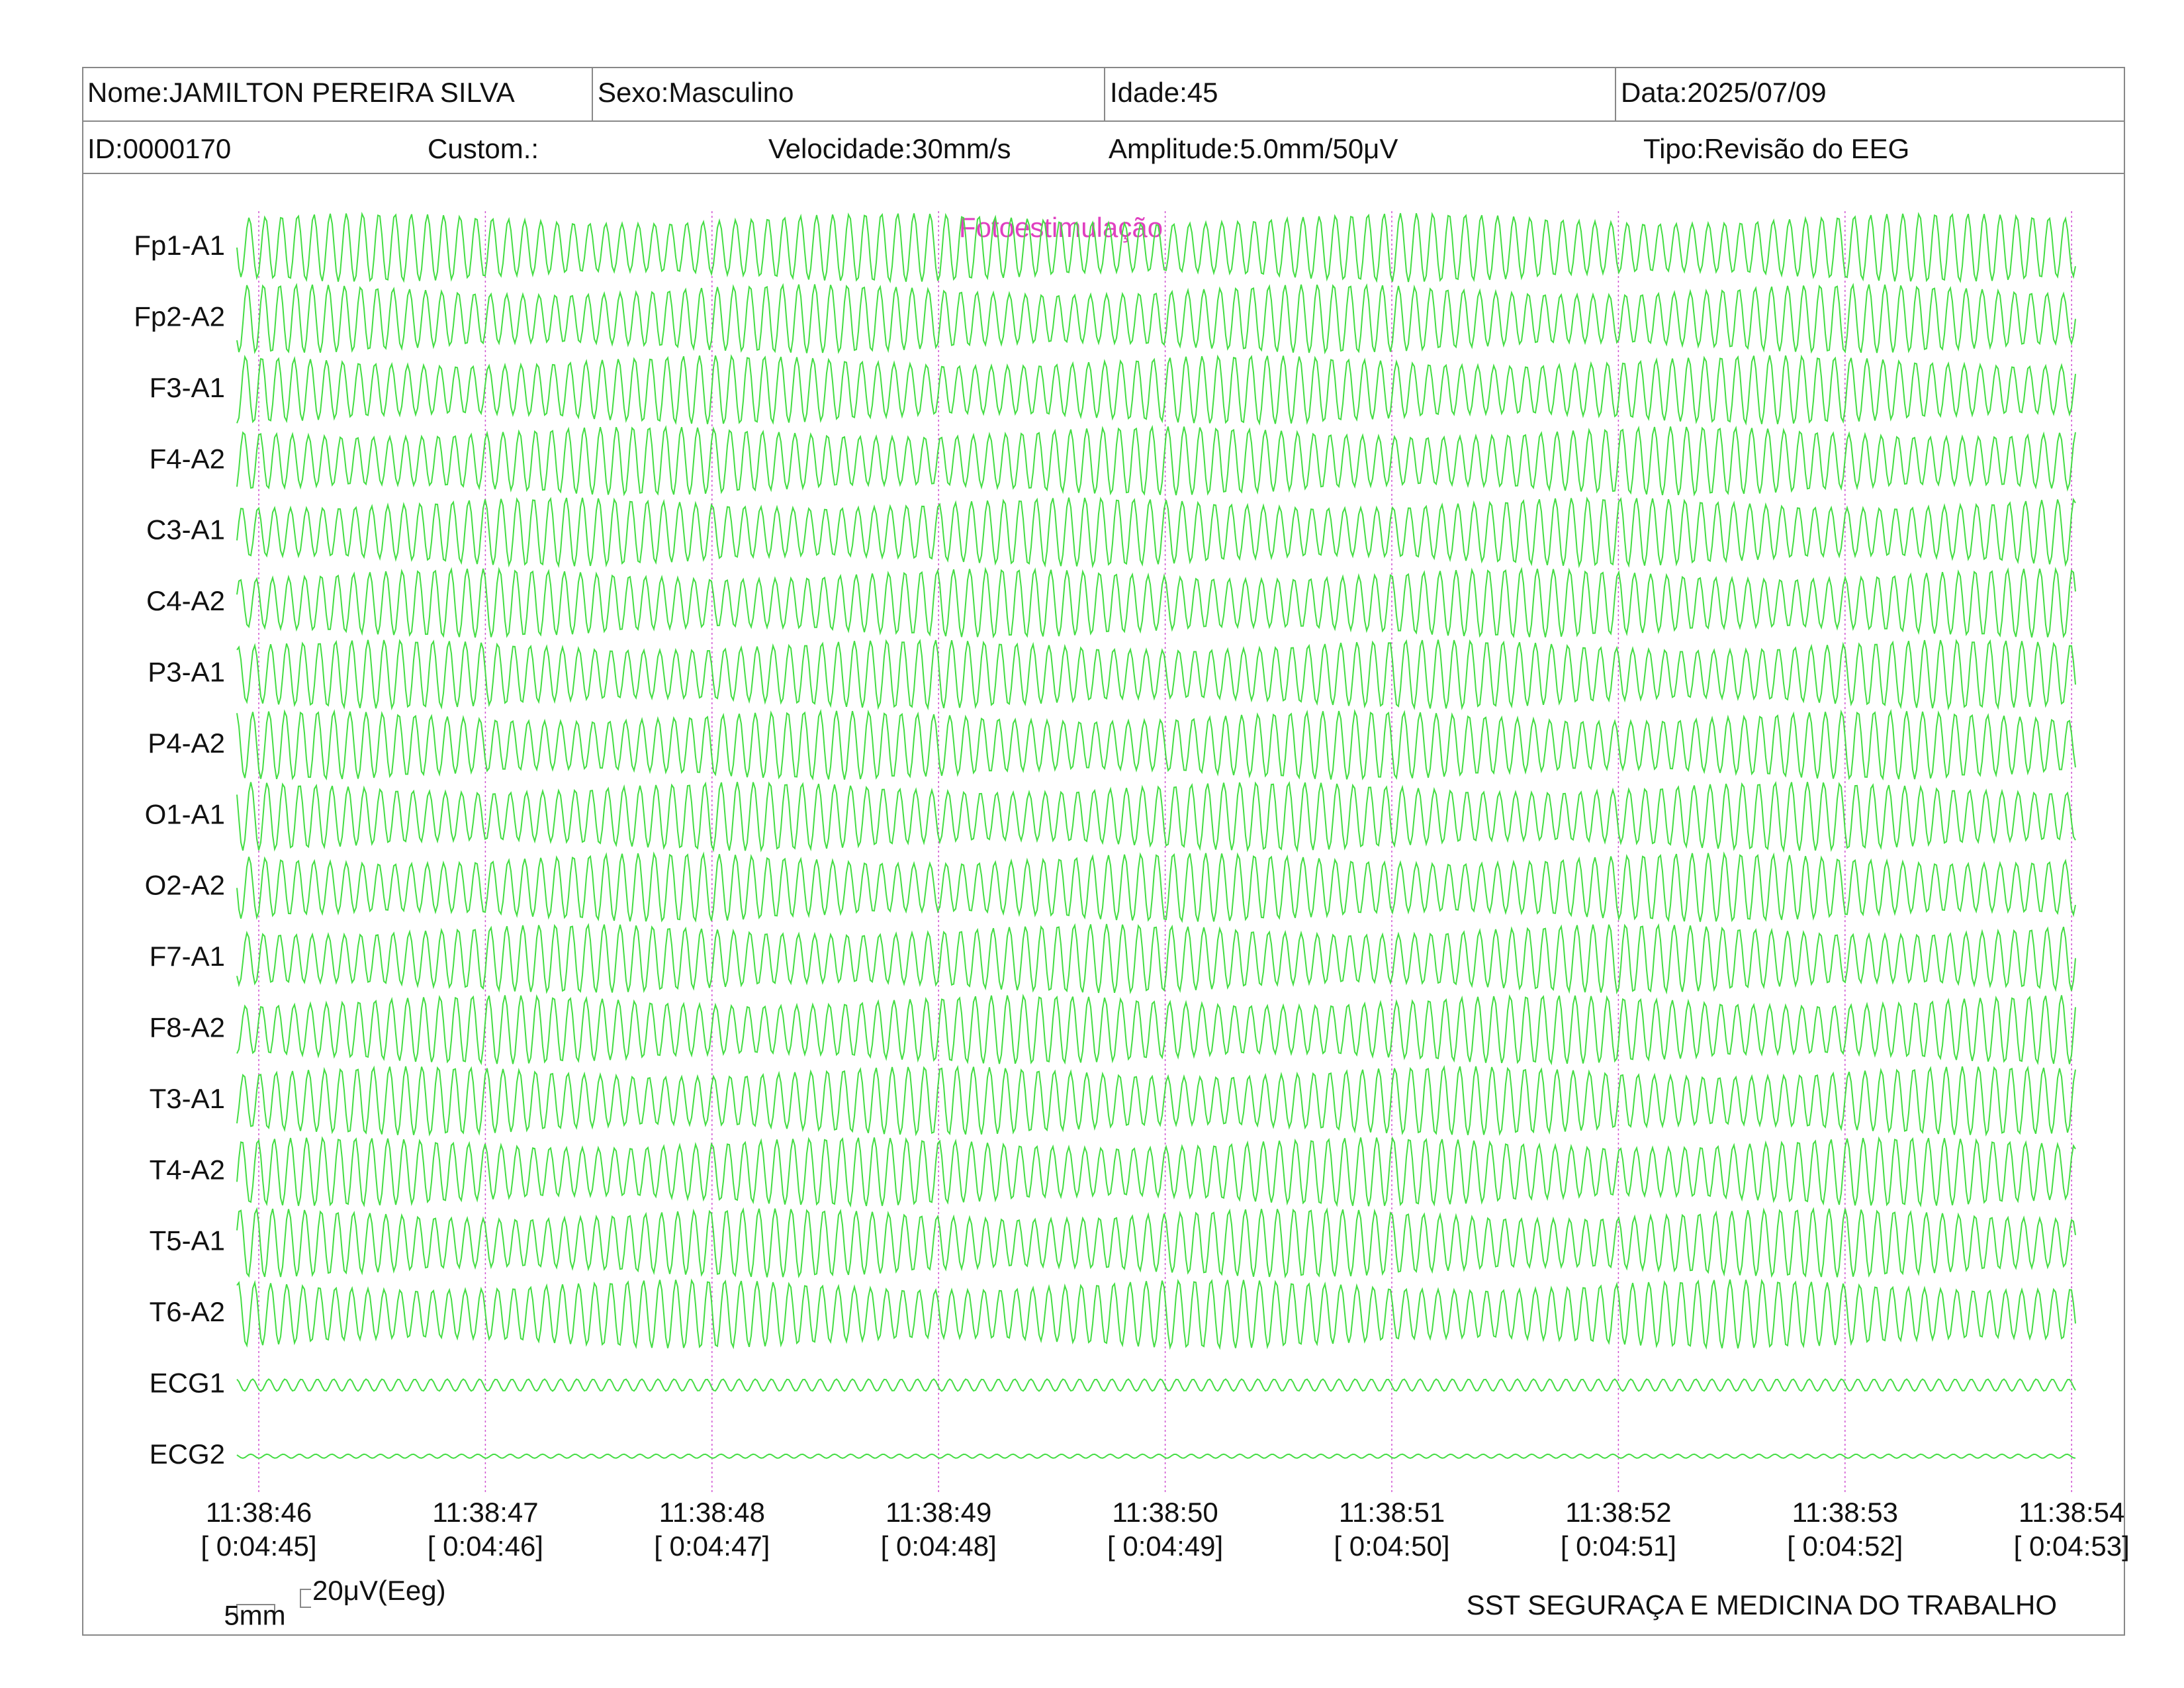 This screenshot has height=1688, width=2184. Describe the element at coordinates (187, 458) in the screenshot. I see `channel-label: F4-A2` at that location.